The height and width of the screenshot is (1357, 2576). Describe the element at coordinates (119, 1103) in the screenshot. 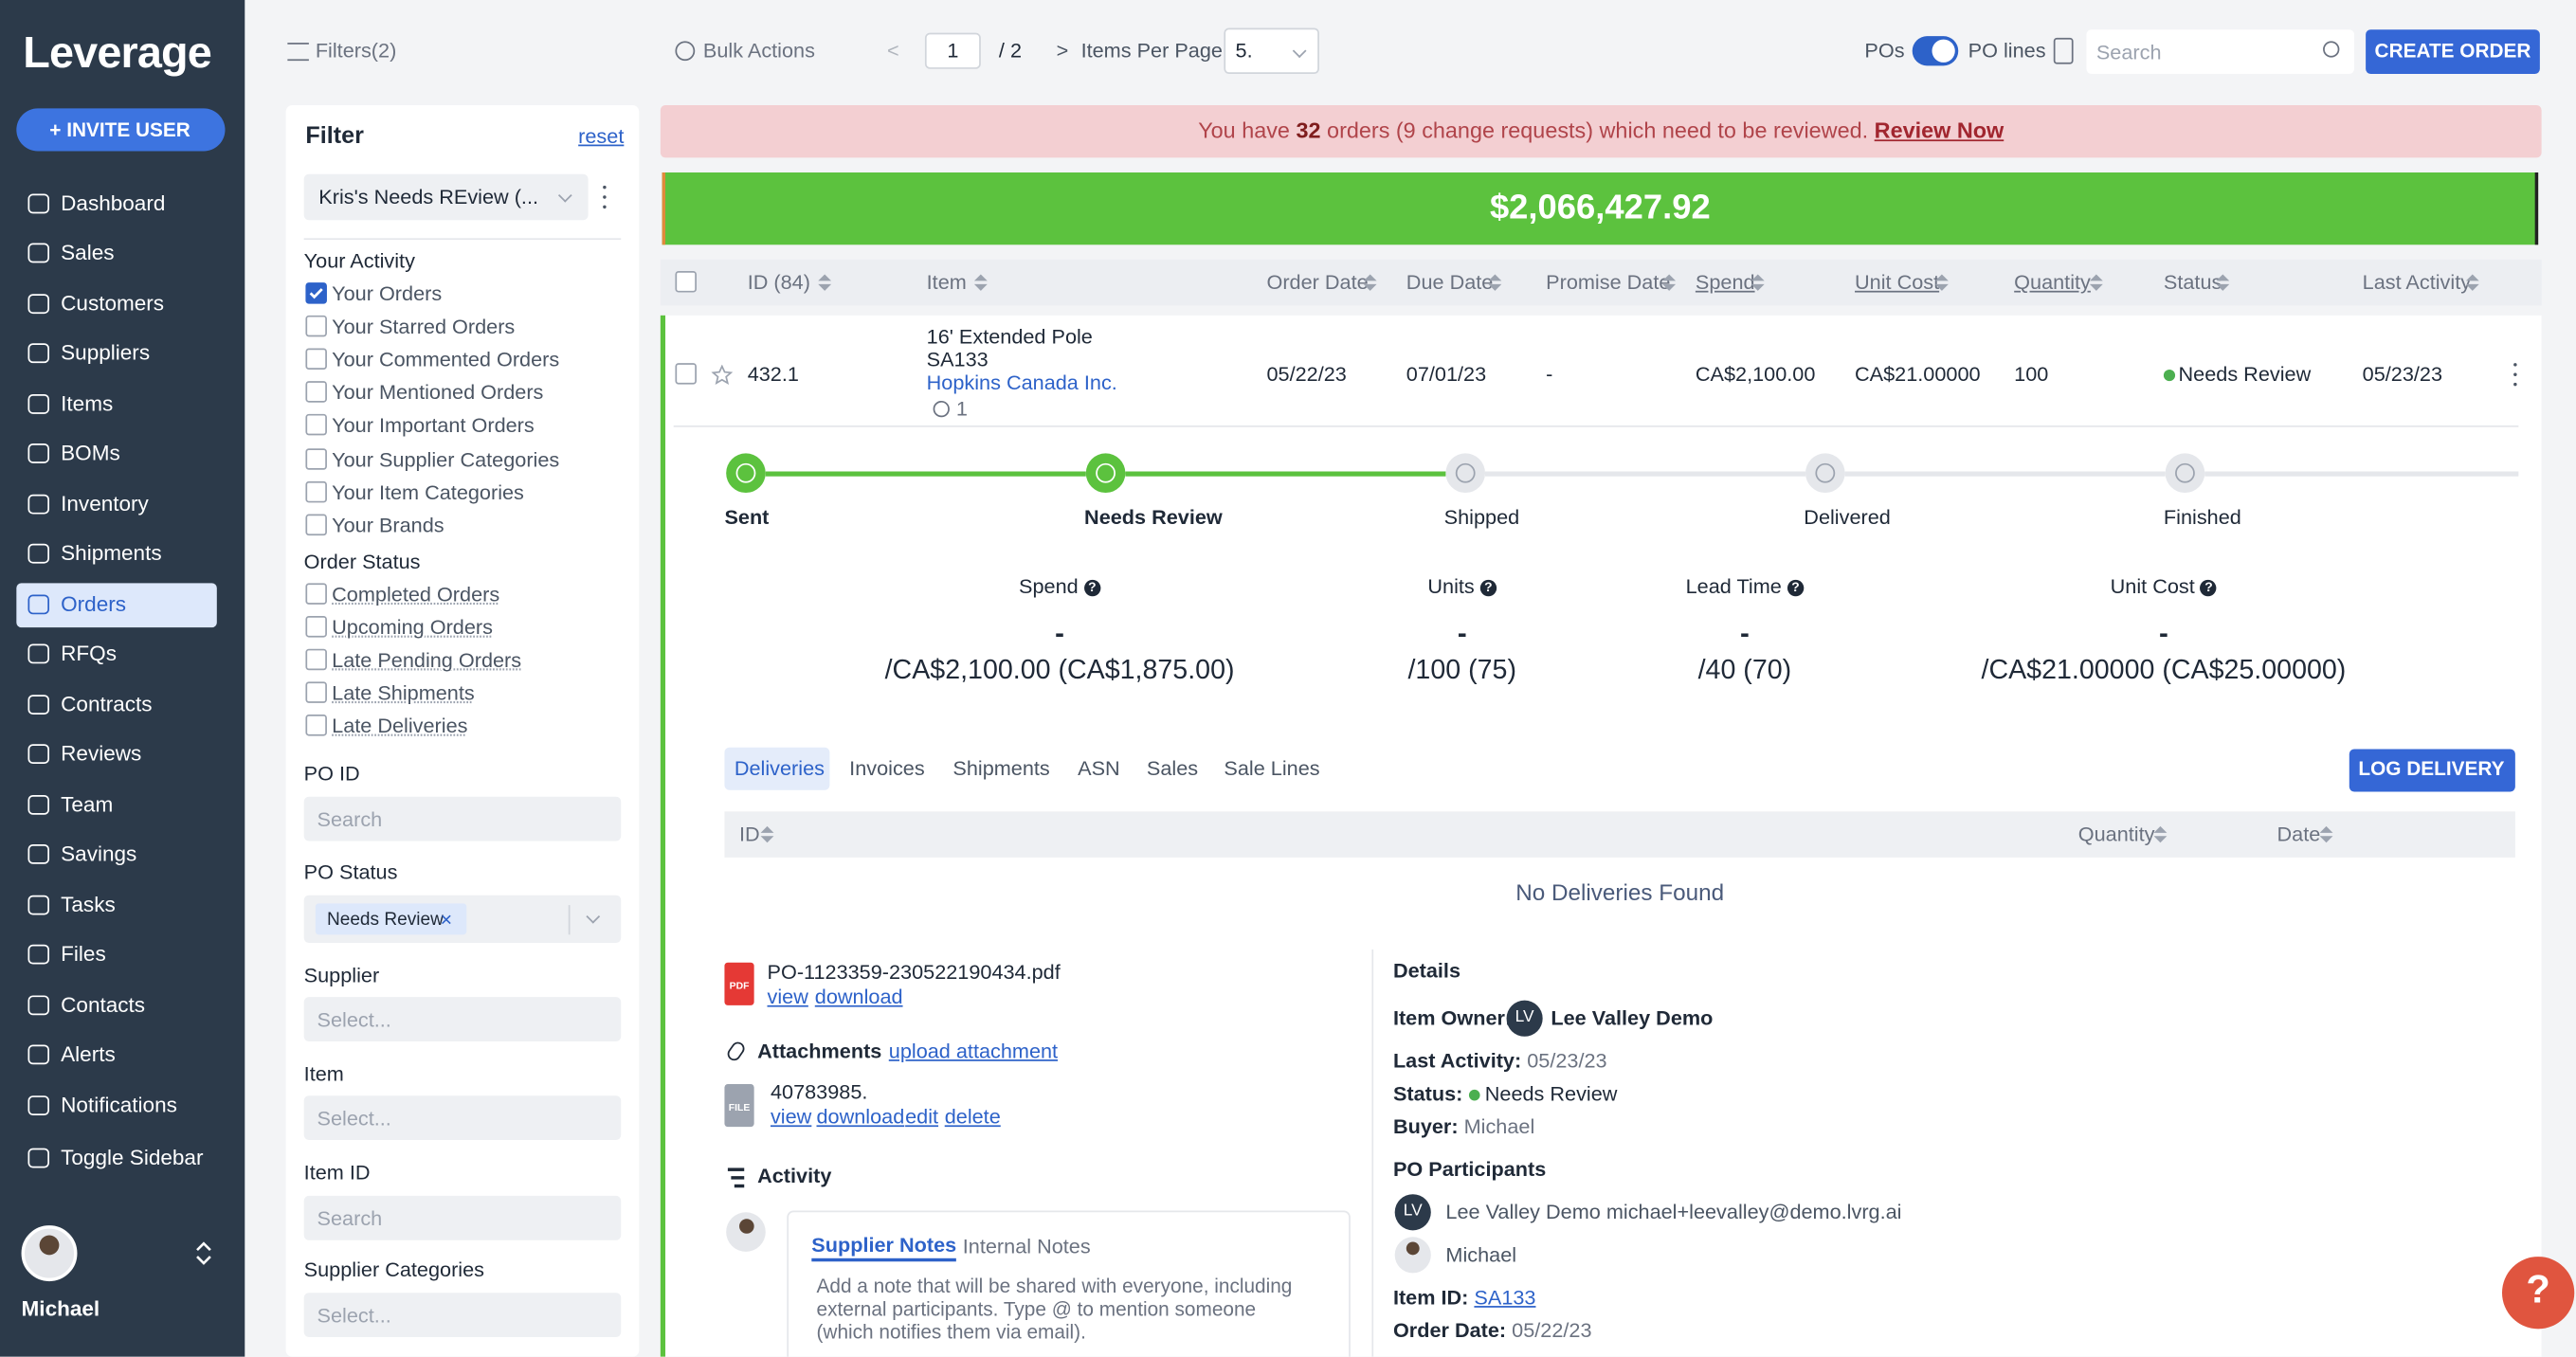

I see `nav-item: Notifications` at that location.